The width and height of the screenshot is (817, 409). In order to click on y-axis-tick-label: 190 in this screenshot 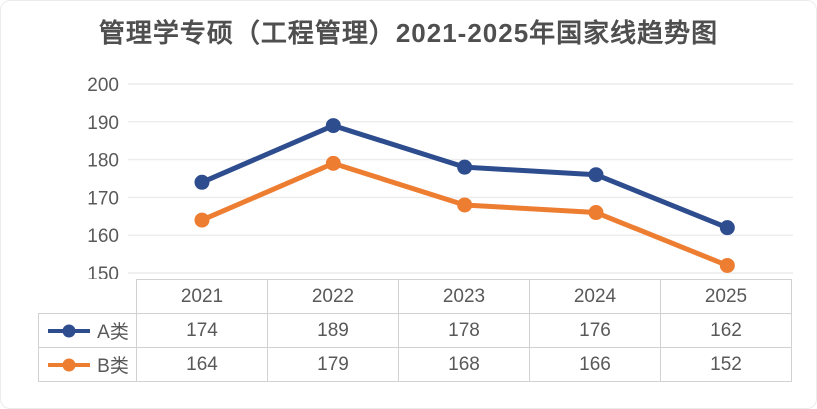, I will do `click(103, 123)`.